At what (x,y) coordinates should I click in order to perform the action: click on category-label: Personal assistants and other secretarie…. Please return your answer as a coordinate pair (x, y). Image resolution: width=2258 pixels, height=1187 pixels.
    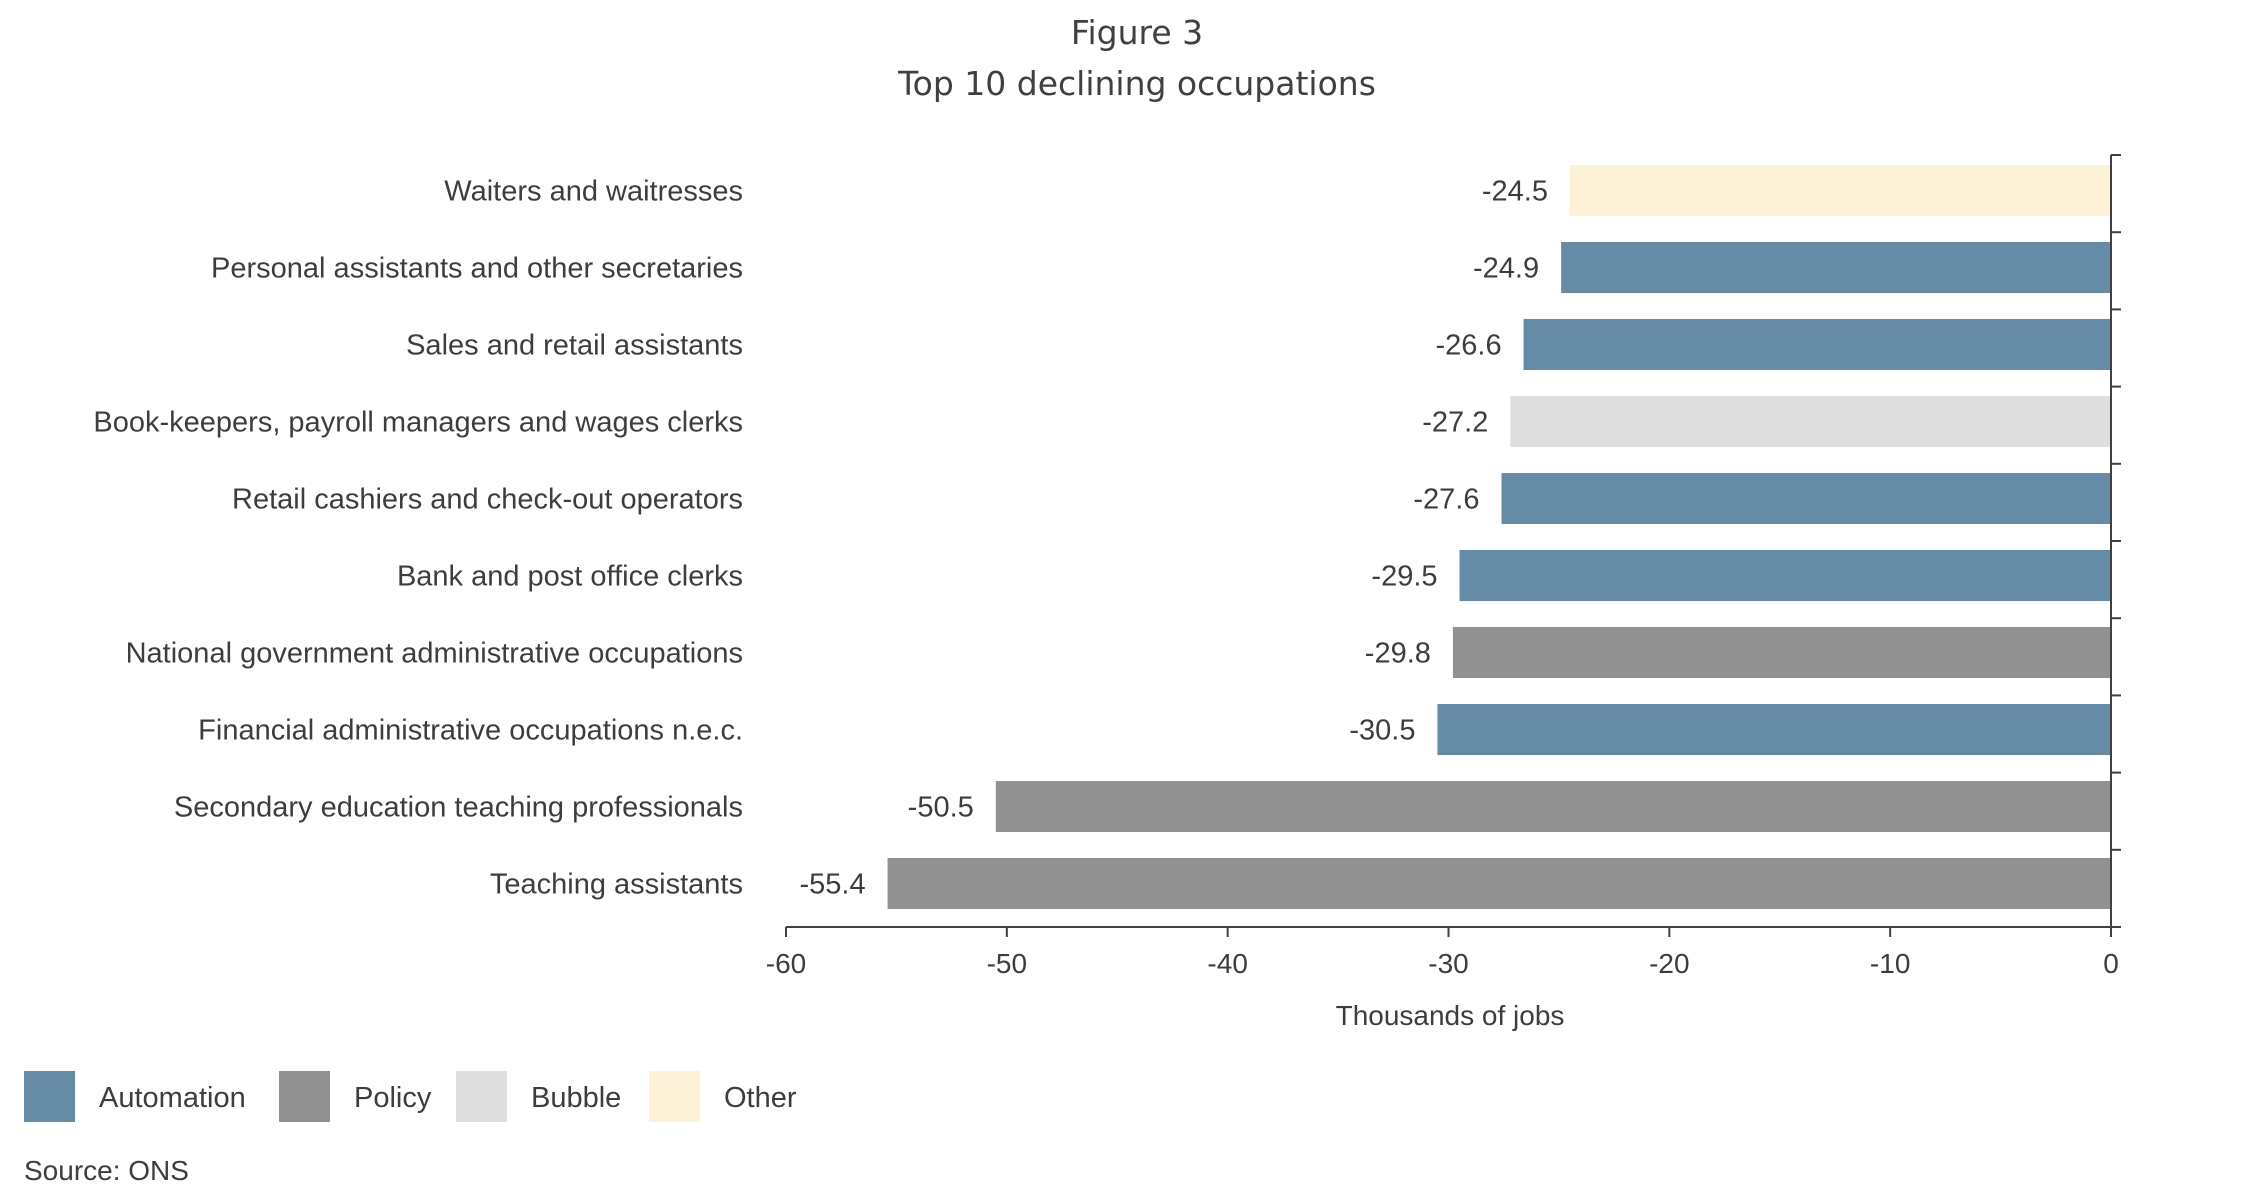
    Looking at the image, I should click on (477, 269).